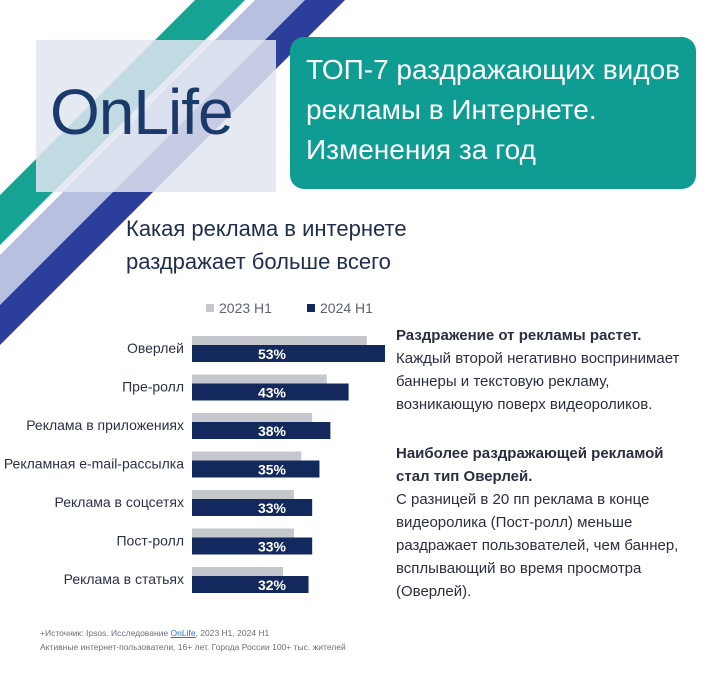  What do you see at coordinates (537, 545) in the screenshot?
I see `insight-2-line-3: раздражает пользователей, чем баннер,` at bounding box center [537, 545].